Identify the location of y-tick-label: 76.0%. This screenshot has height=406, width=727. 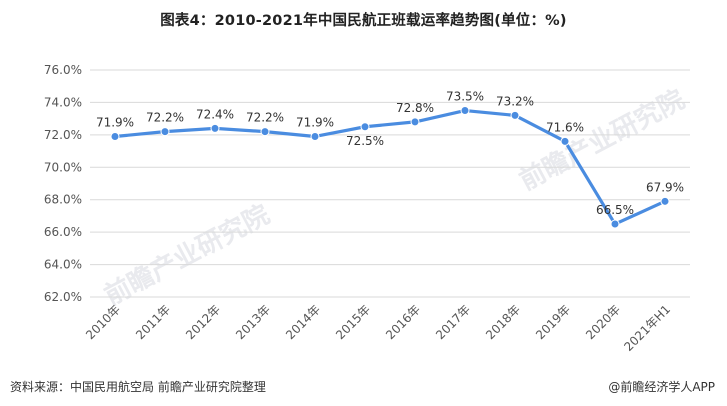
(63, 70).